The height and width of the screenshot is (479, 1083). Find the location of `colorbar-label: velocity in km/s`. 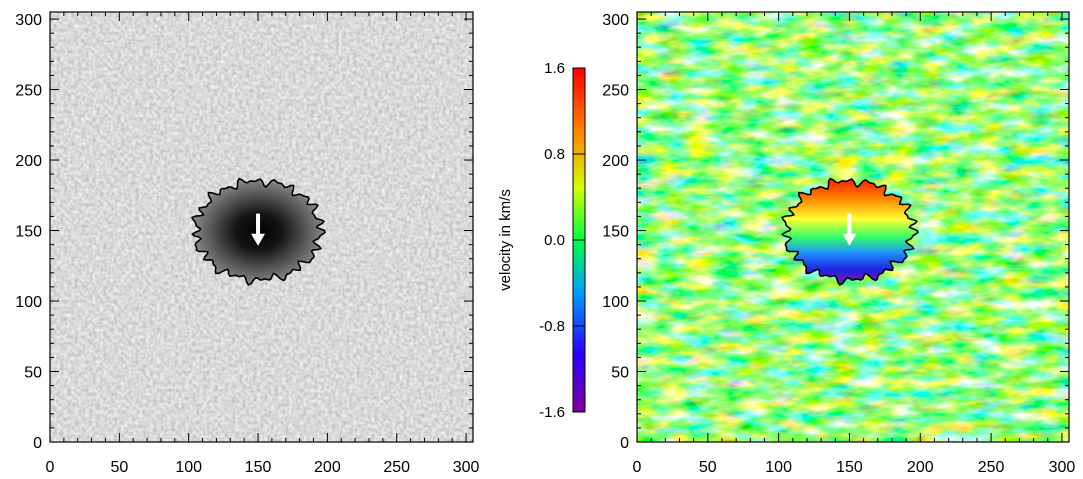

colorbar-label: velocity in km/s is located at coordinates (505, 240).